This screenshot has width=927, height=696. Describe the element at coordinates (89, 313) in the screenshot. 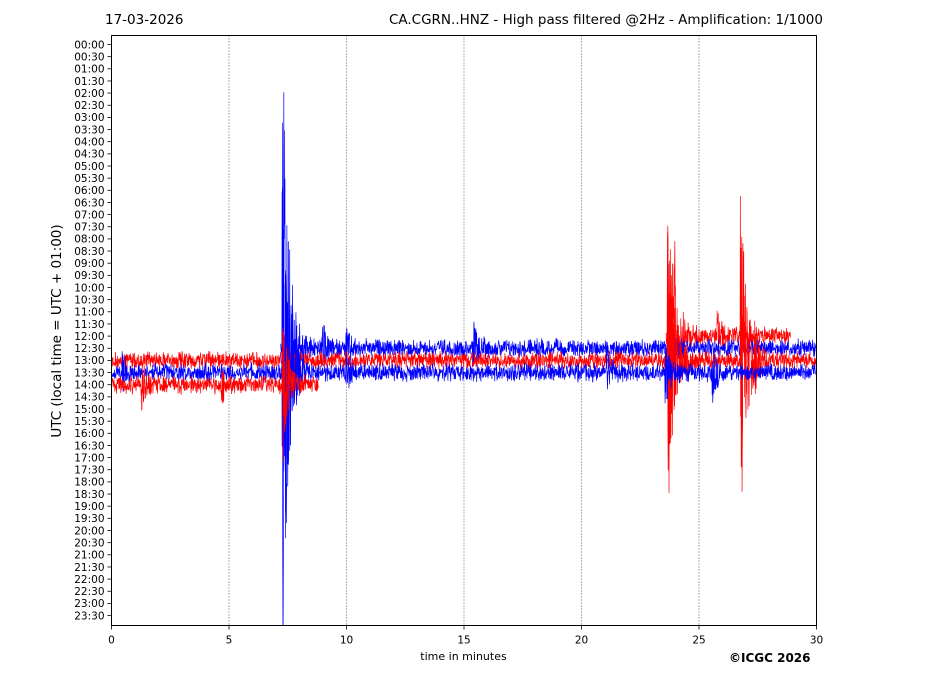

I see `y-tick-label: 11:00` at that location.